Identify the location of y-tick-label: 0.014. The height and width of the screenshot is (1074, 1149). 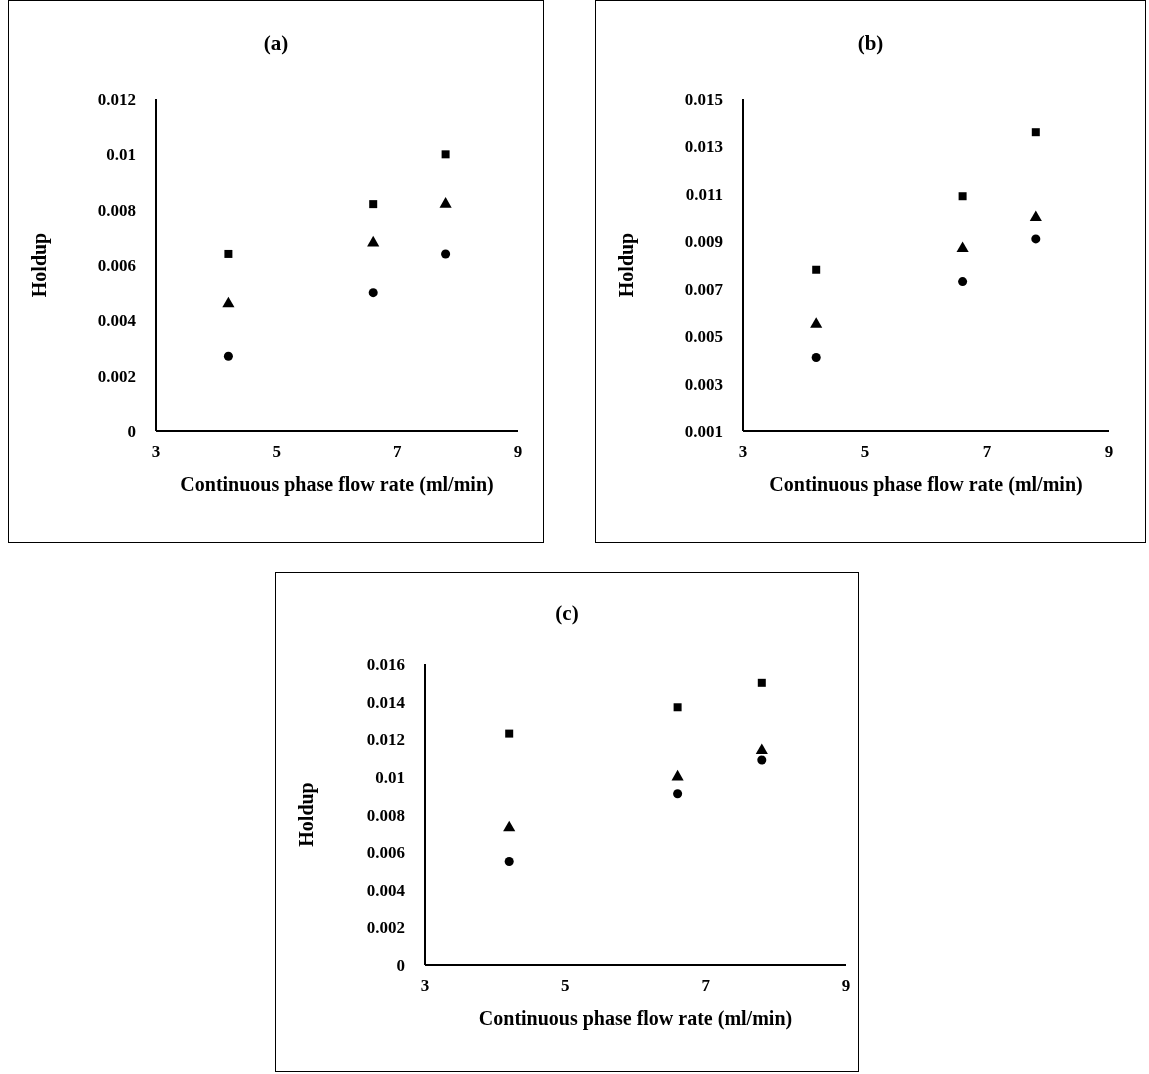
(386, 702).